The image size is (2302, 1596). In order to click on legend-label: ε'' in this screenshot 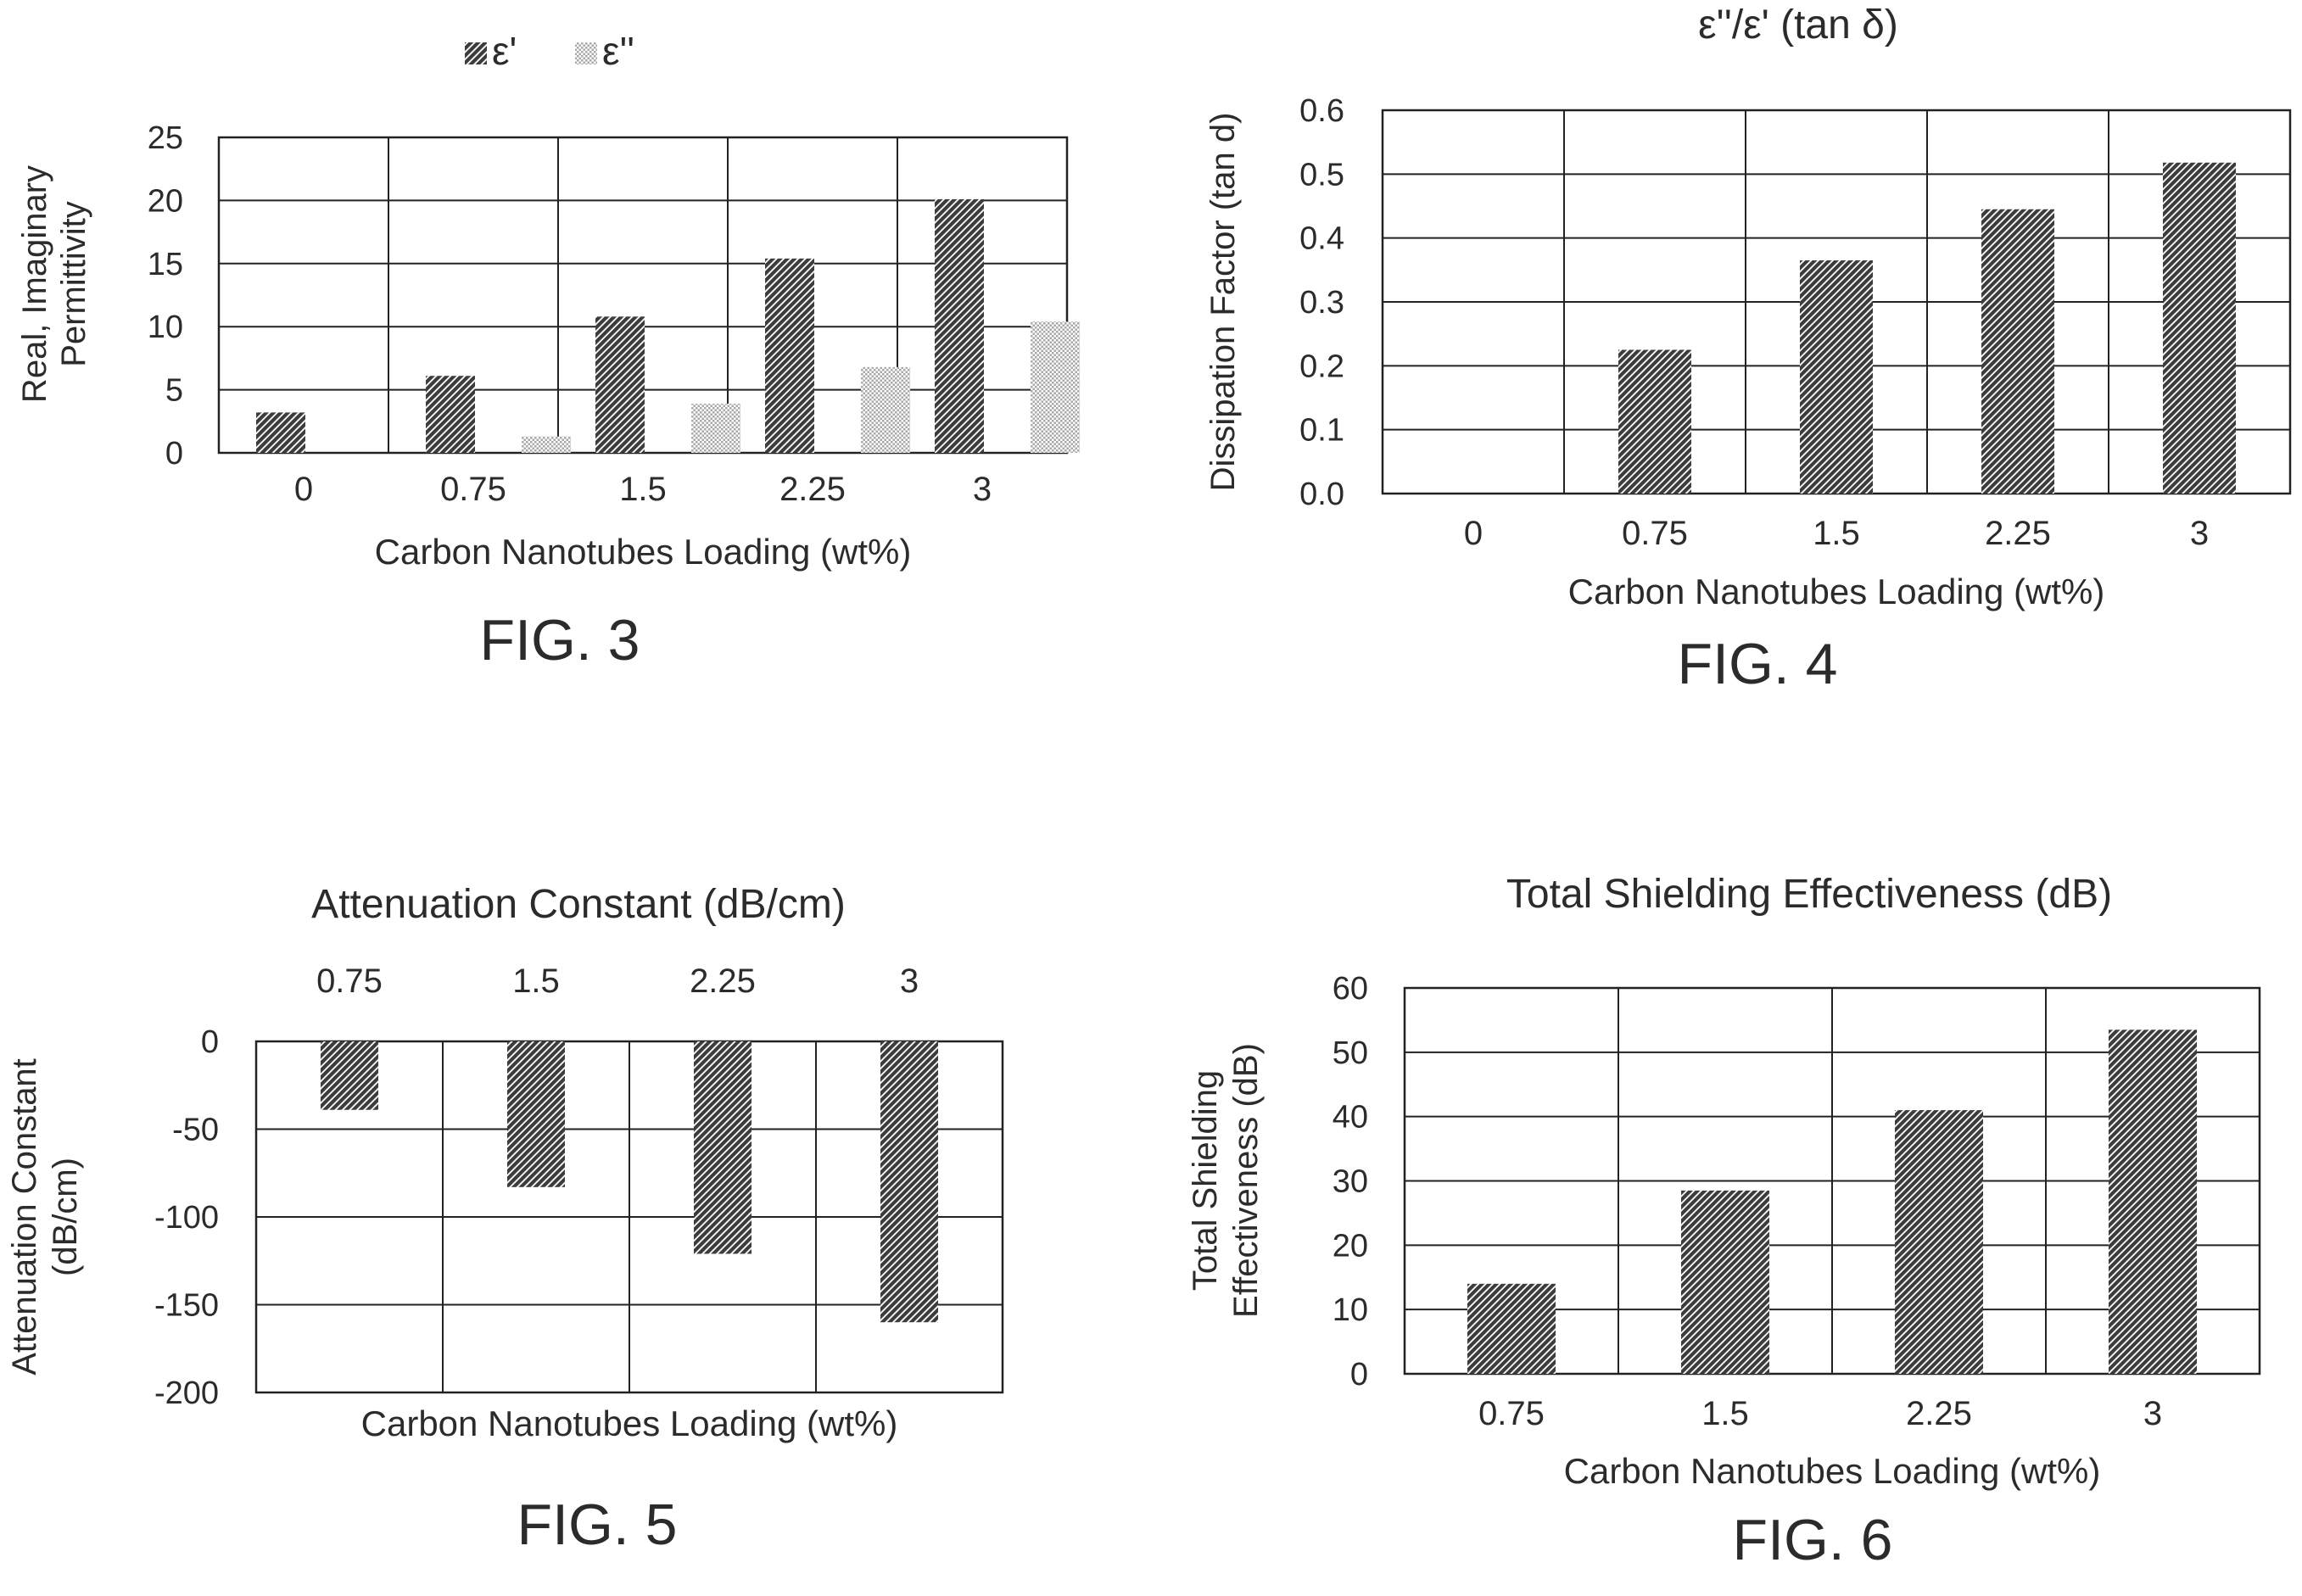, I will do `click(618, 51)`.